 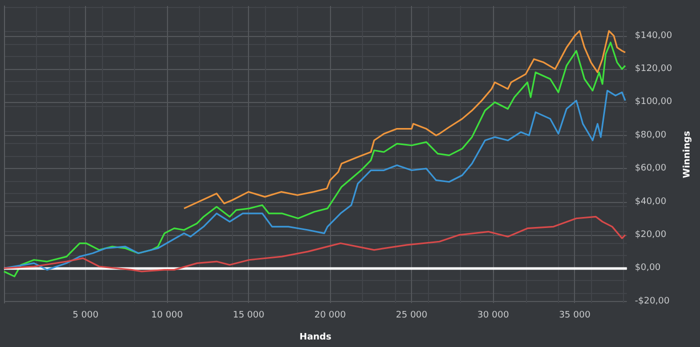 I want to click on y-tick-label: -$20,00, so click(x=652, y=301).